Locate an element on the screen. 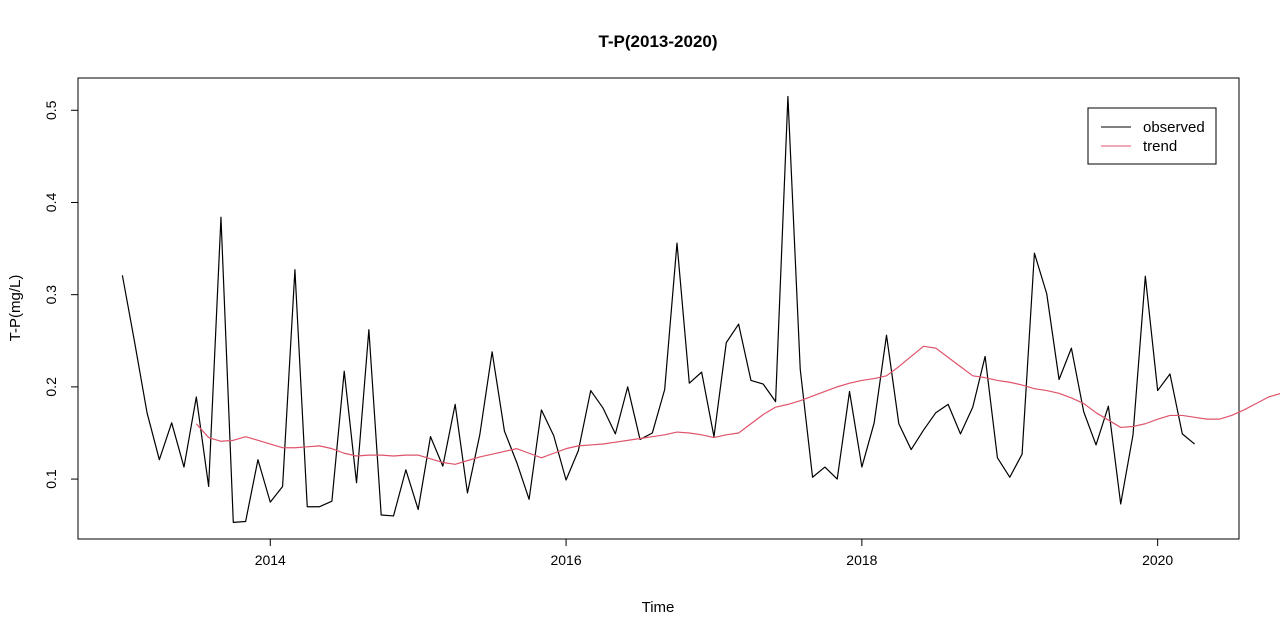  y-tick-label: 0.5 is located at coordinates (51, 110).